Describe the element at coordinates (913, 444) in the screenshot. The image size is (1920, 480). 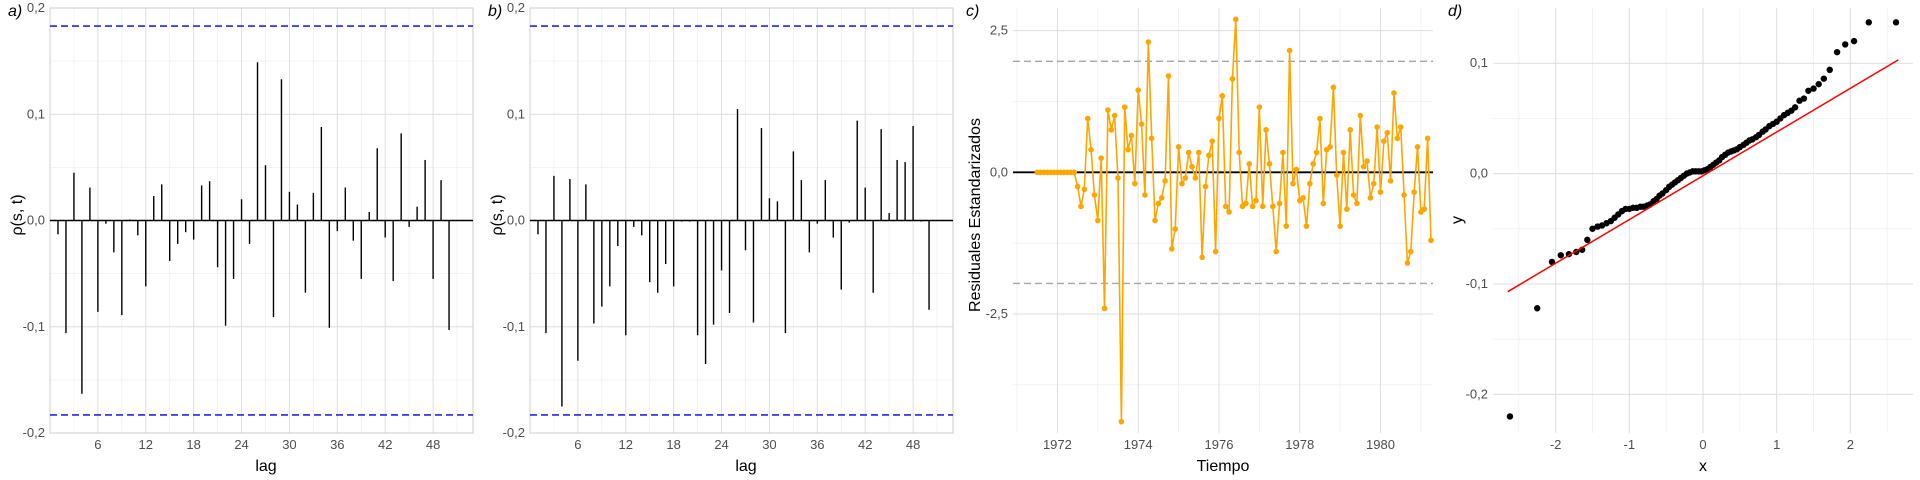
I see `x-tick-label: 48` at that location.